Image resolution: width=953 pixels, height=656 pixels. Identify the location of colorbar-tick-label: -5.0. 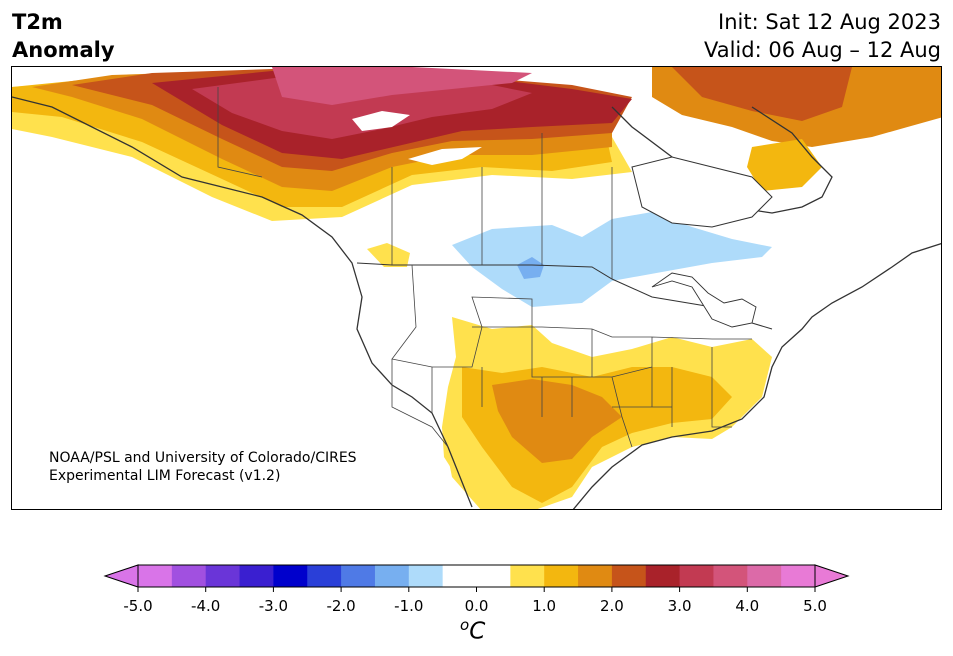
(138, 606).